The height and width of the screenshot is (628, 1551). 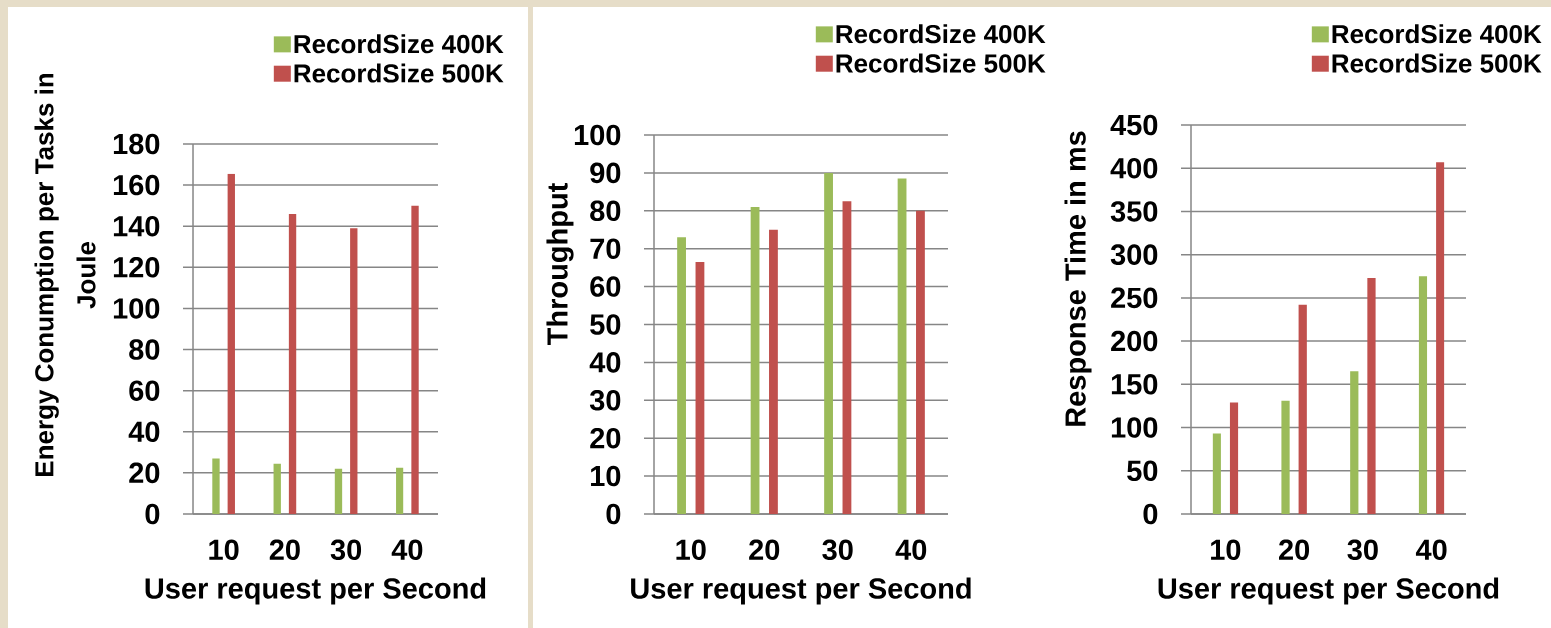 What do you see at coordinates (1134, 341) in the screenshot?
I see `y-tick-label: 200` at bounding box center [1134, 341].